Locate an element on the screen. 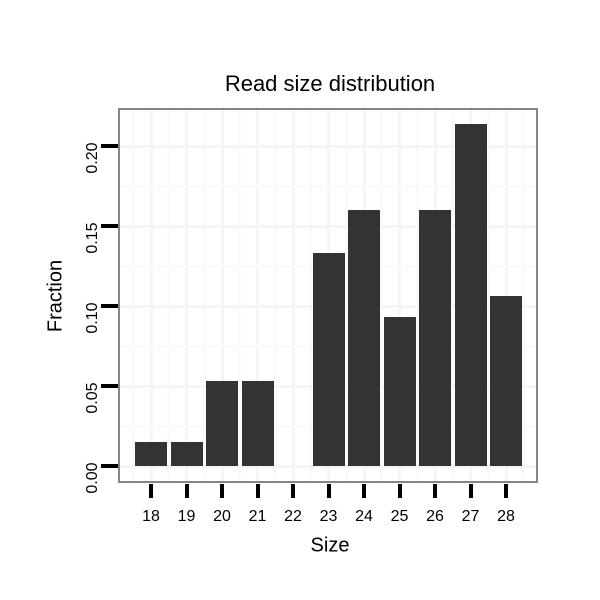 Image resolution: width=600 pixels, height=600 pixels. x-tick-label: 22 is located at coordinates (293, 516).